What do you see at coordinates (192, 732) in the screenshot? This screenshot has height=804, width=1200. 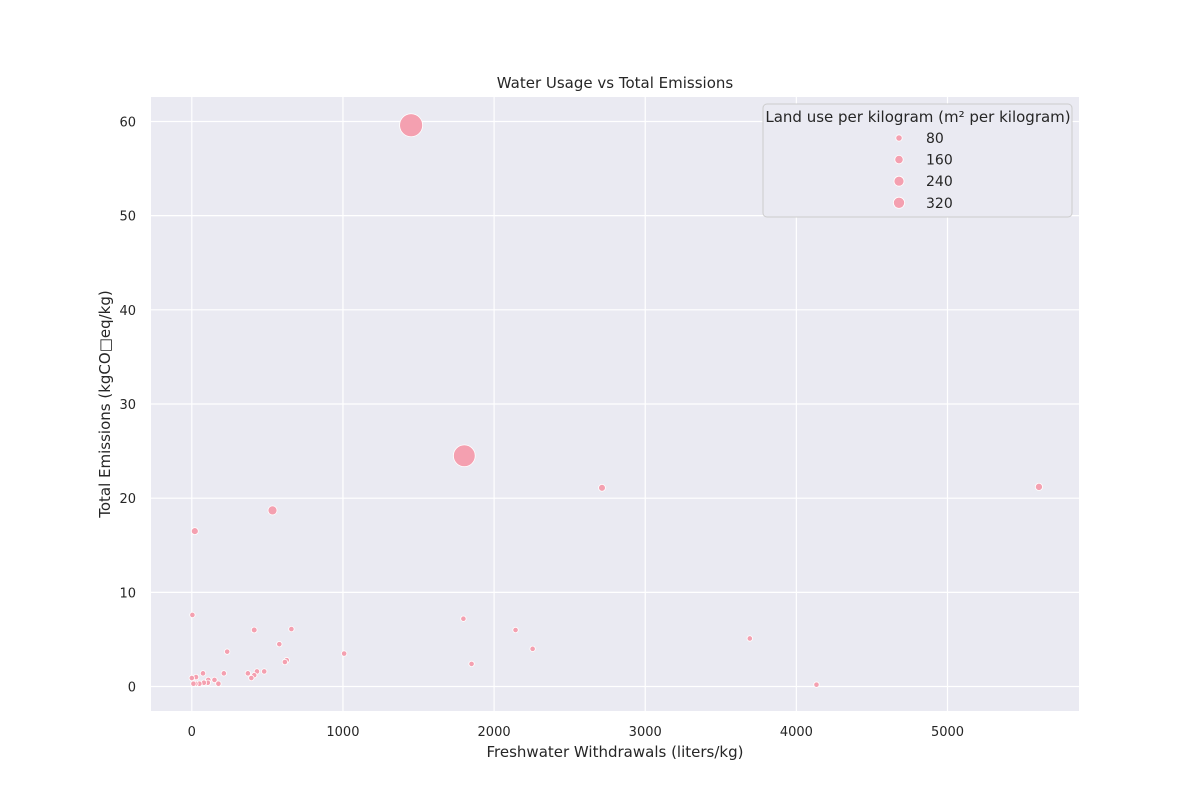 I see `x-tick-label: 0` at bounding box center [192, 732].